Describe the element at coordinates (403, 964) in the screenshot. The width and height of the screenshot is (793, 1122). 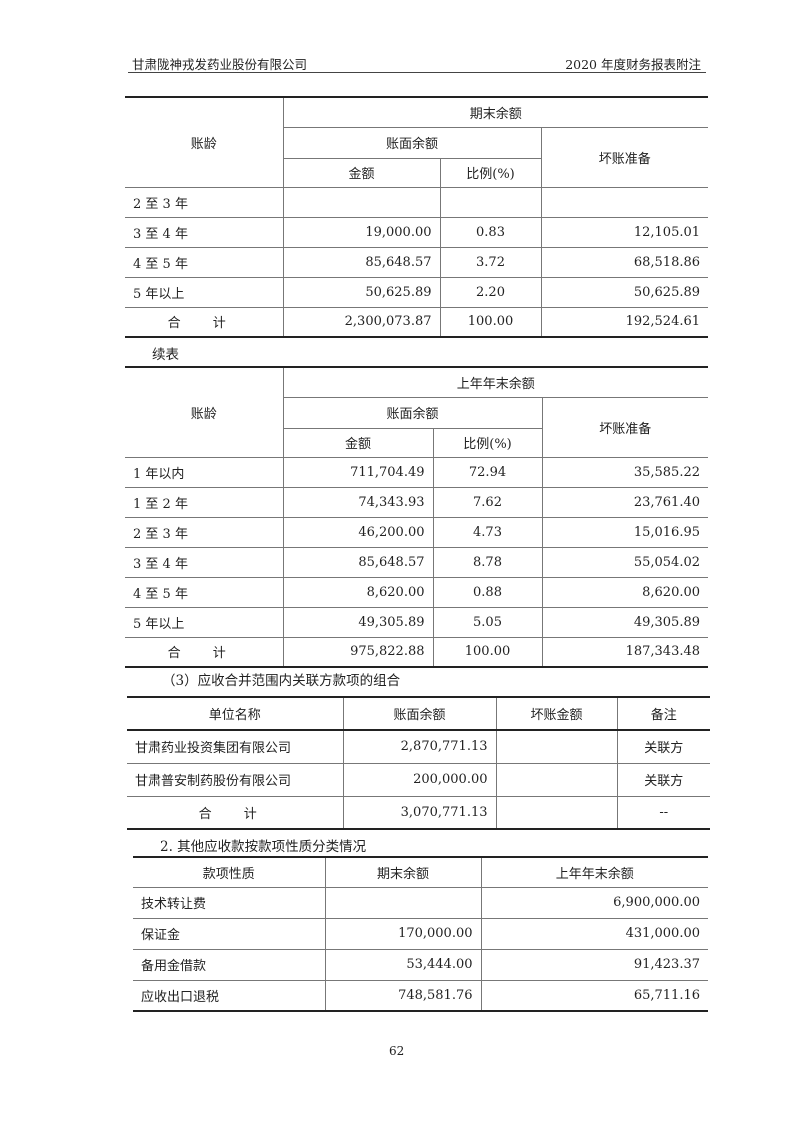
I see `cell-end: 53,444.00` at that location.